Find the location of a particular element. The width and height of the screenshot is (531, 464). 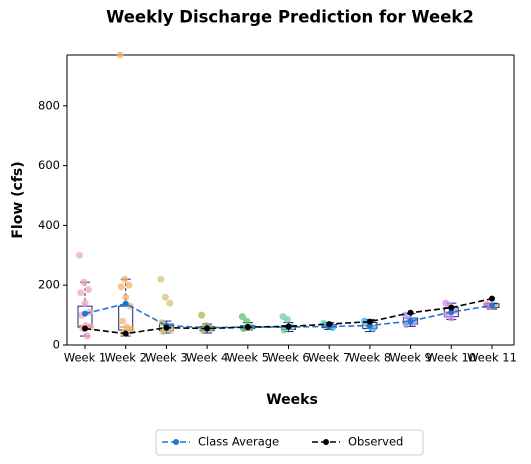

legend-label: Class Average is located at coordinates (238, 442).